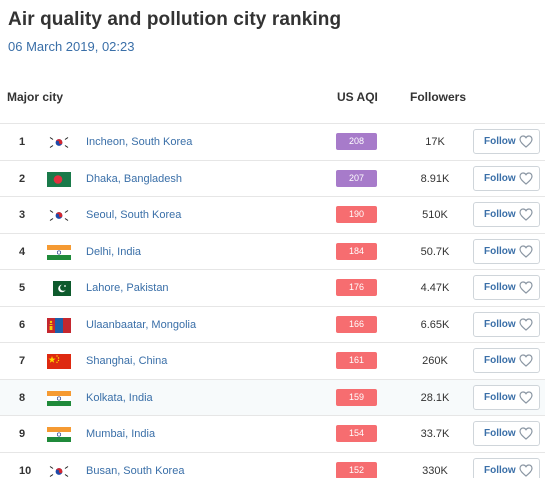  What do you see at coordinates (356, 397) in the screenshot?
I see `aqi-badge: 159` at bounding box center [356, 397].